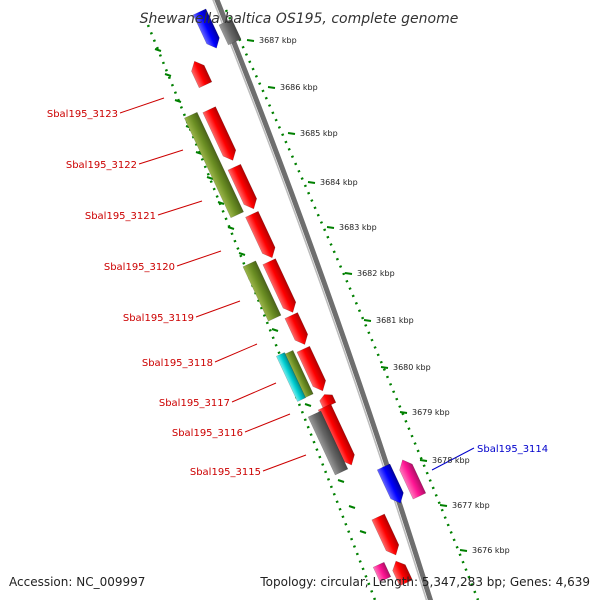 The width and height of the screenshot is (600, 600). I want to click on kbp-label: 3678 kbp, so click(451, 460).